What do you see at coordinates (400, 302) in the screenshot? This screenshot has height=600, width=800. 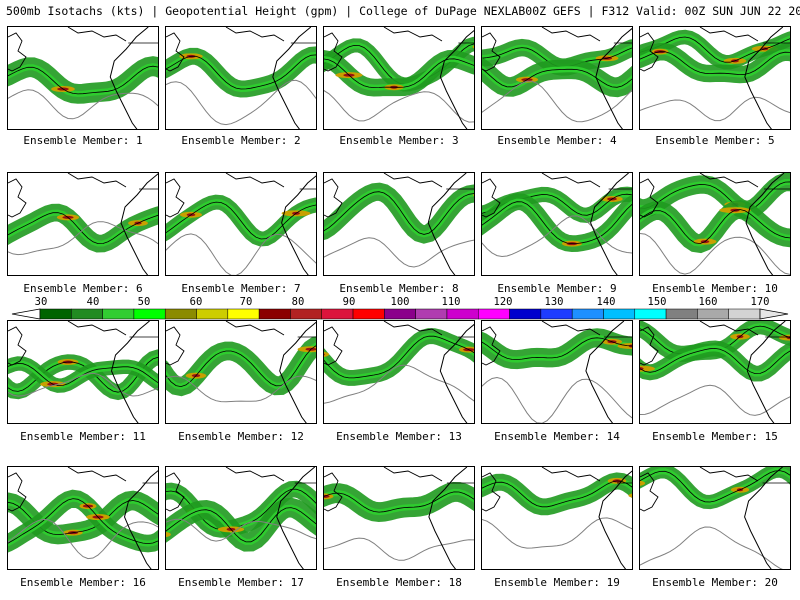 I see `colorbar-tick-label: 100` at bounding box center [400, 302].